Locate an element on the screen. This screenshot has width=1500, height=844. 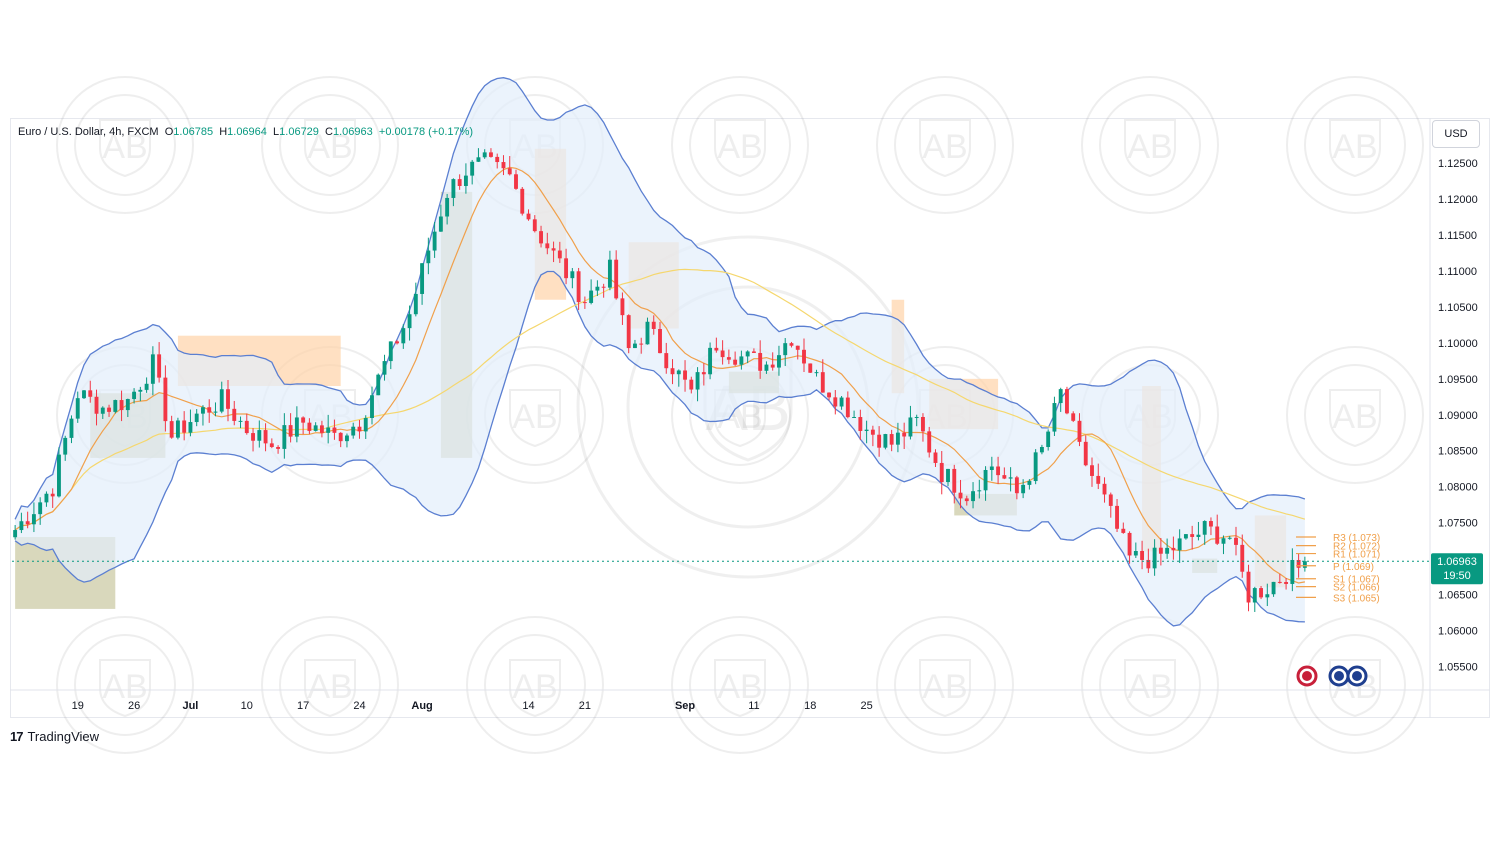
tradingview-logo-icon: 17 is located at coordinates (17, 736).